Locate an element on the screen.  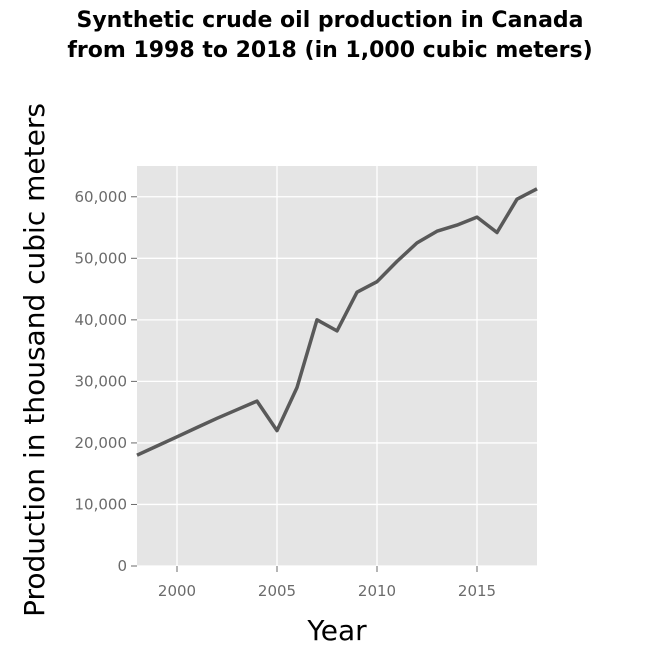
y-axis-label: Production in thousand cubic meters is located at coordinates (34, 360).